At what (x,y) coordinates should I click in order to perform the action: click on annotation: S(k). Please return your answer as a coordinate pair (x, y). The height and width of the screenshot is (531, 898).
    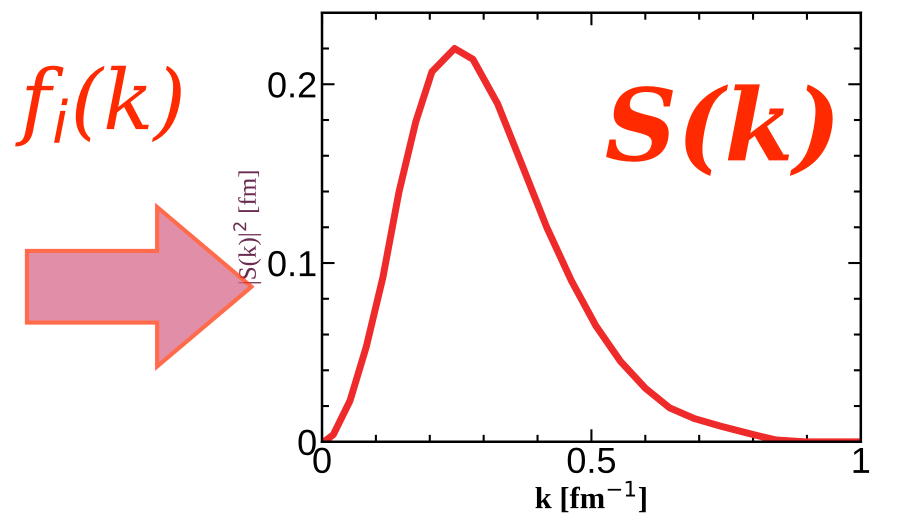
    Looking at the image, I should click on (719, 130).